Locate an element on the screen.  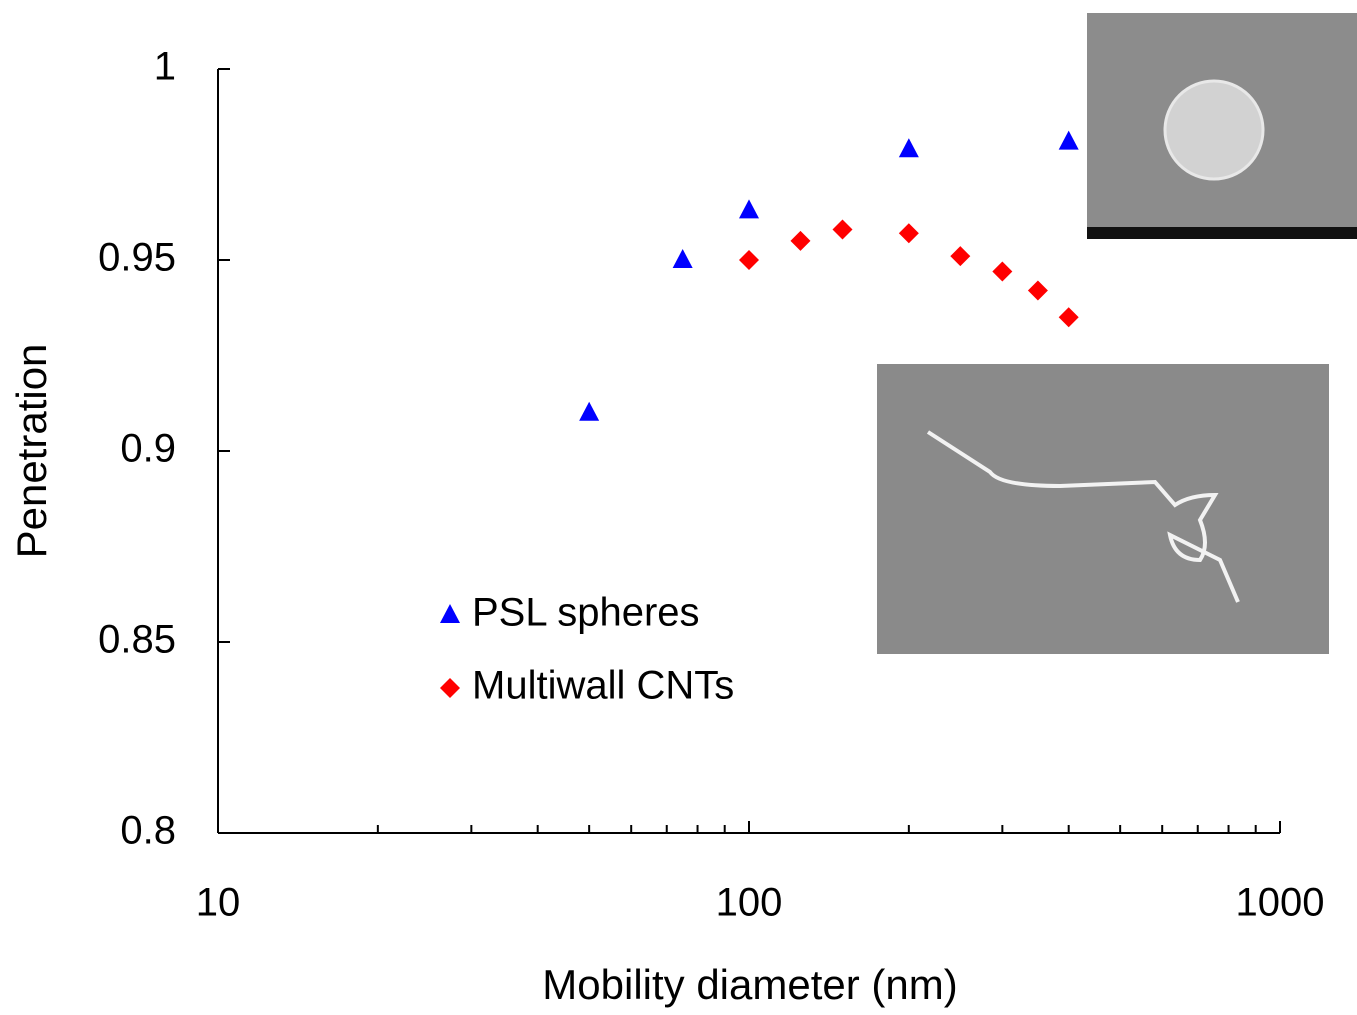
x-tick-label: 1000 is located at coordinates (1280, 903).